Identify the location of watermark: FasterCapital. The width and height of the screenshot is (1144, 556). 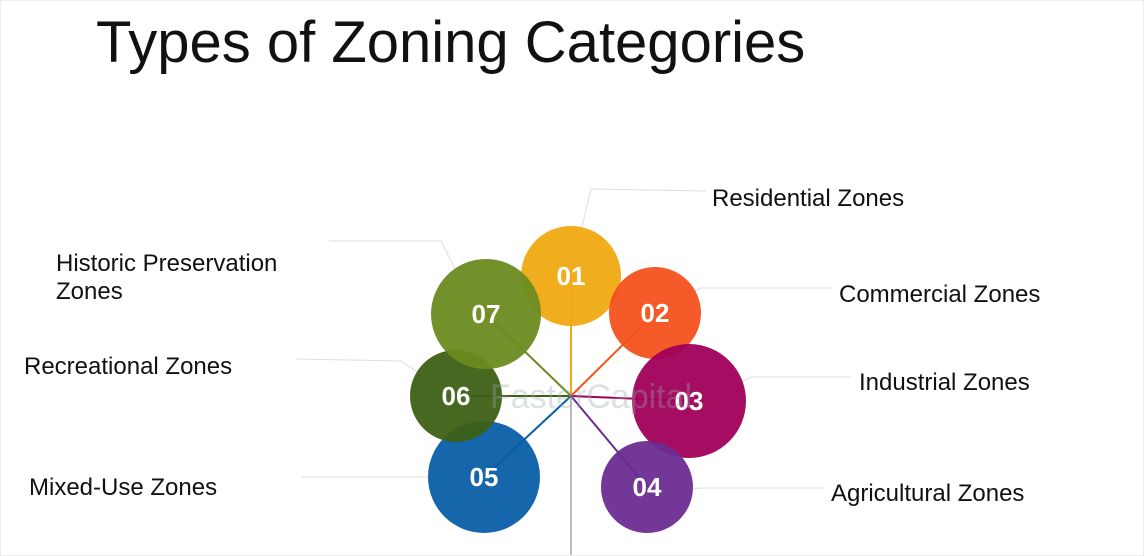
(591, 397).